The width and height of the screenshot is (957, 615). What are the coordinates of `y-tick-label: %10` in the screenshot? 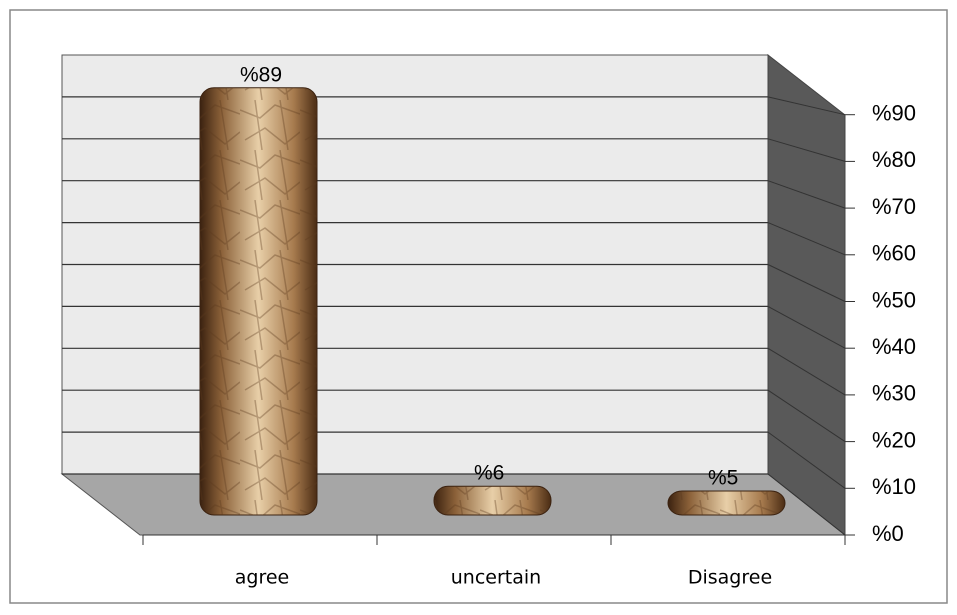 It's located at (894, 486).